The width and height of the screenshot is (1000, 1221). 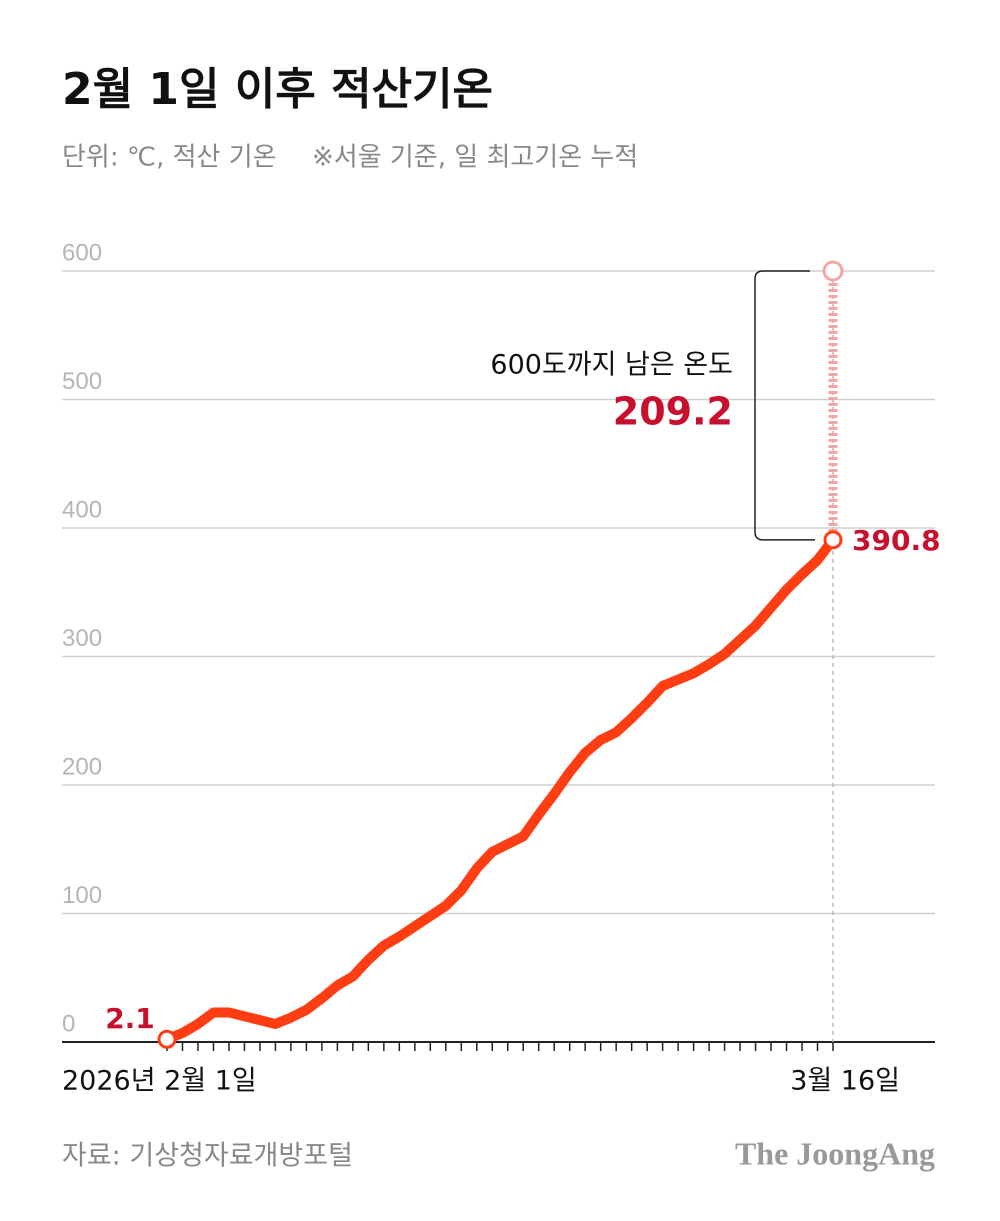 I want to click on annotation: 600도까지 남은 온도, so click(x=611, y=365).